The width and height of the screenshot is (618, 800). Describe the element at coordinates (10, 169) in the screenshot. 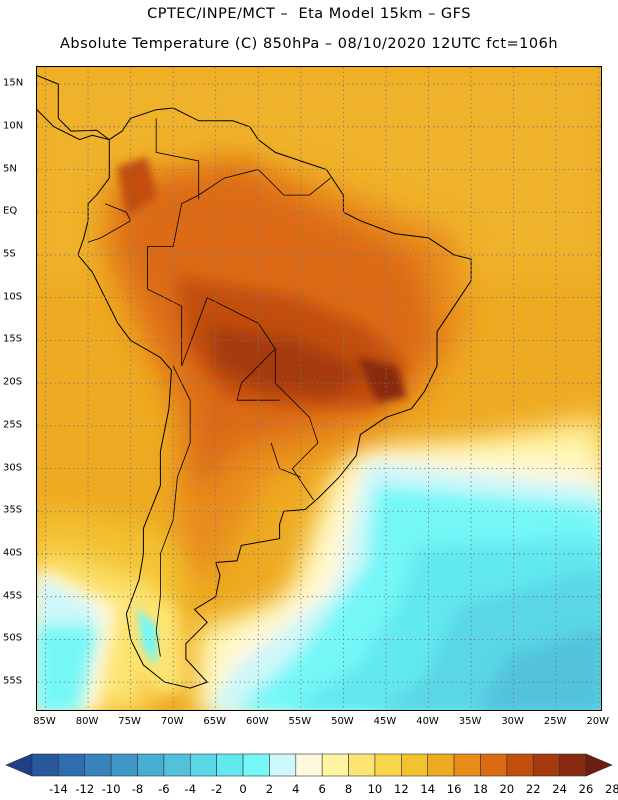

I see `latitude-label: 5N` at that location.